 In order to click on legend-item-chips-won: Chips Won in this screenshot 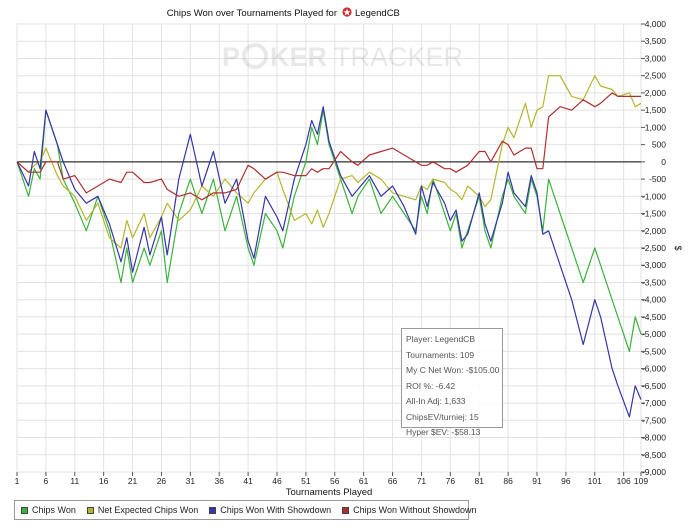, I will do `click(48, 510)`.